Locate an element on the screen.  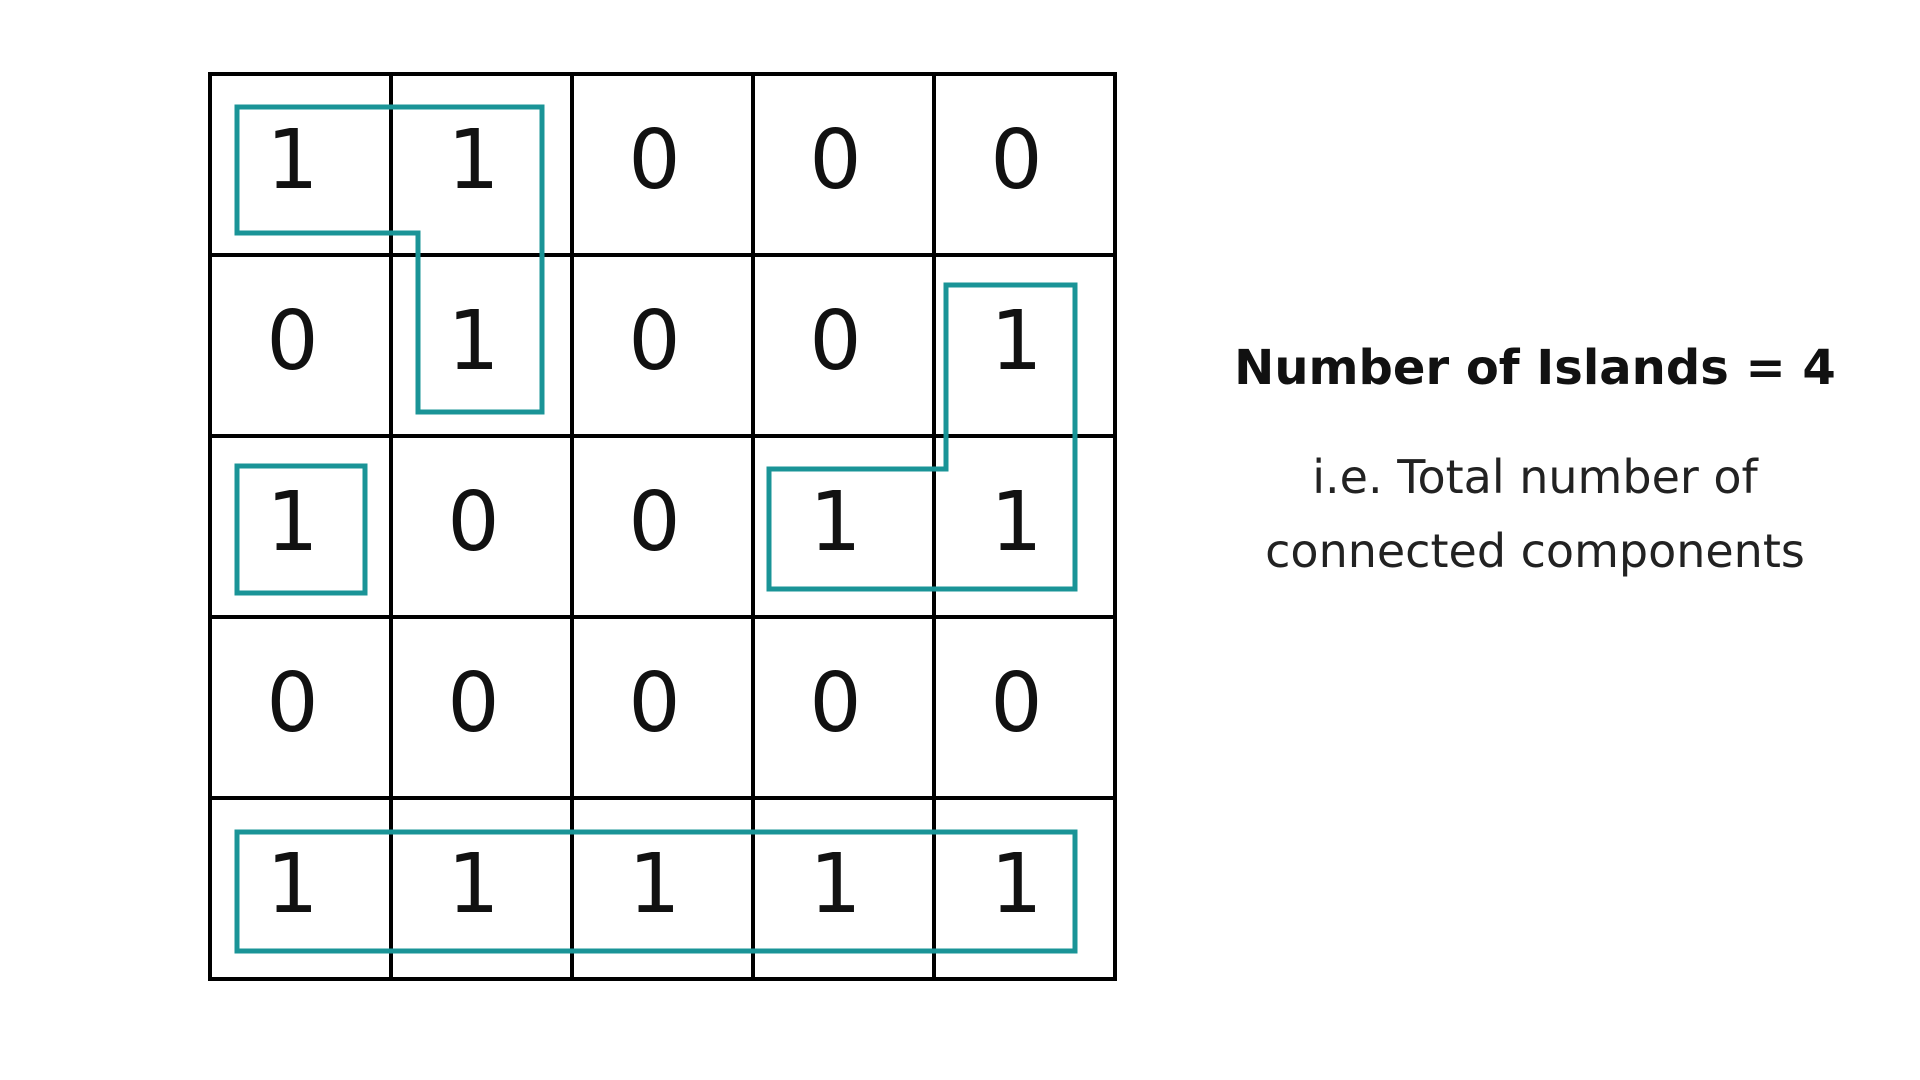
explanation-line-1: i.e. Total number of is located at coordinates (1535, 477).